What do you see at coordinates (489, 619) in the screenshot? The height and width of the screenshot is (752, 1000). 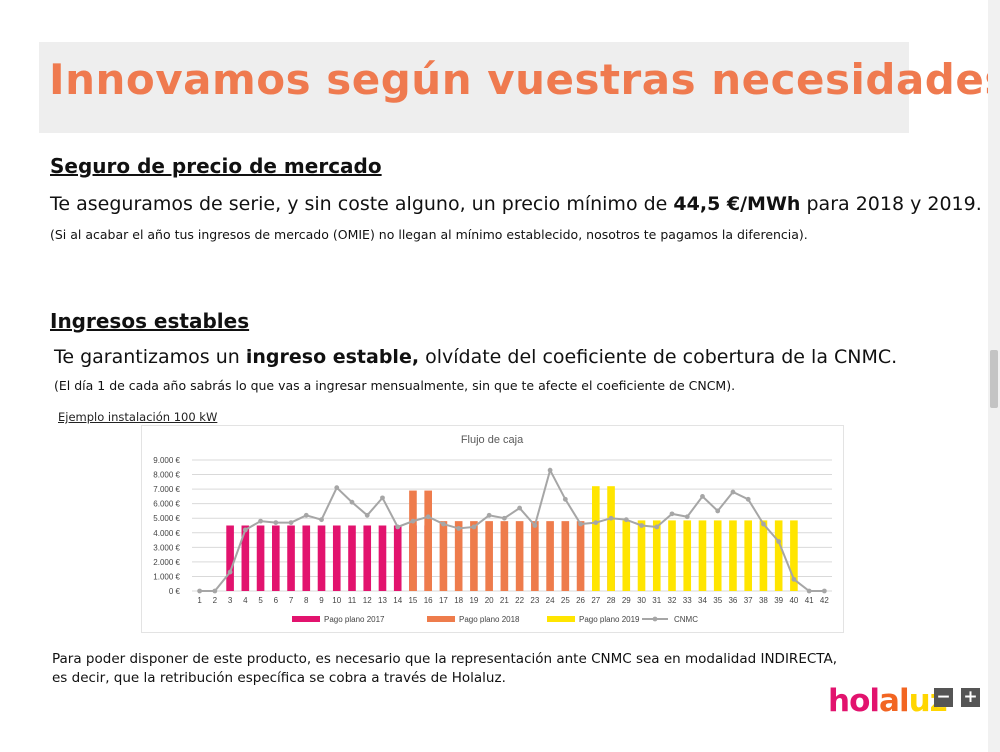 I see `legend-label: Pago plano 2018` at bounding box center [489, 619].